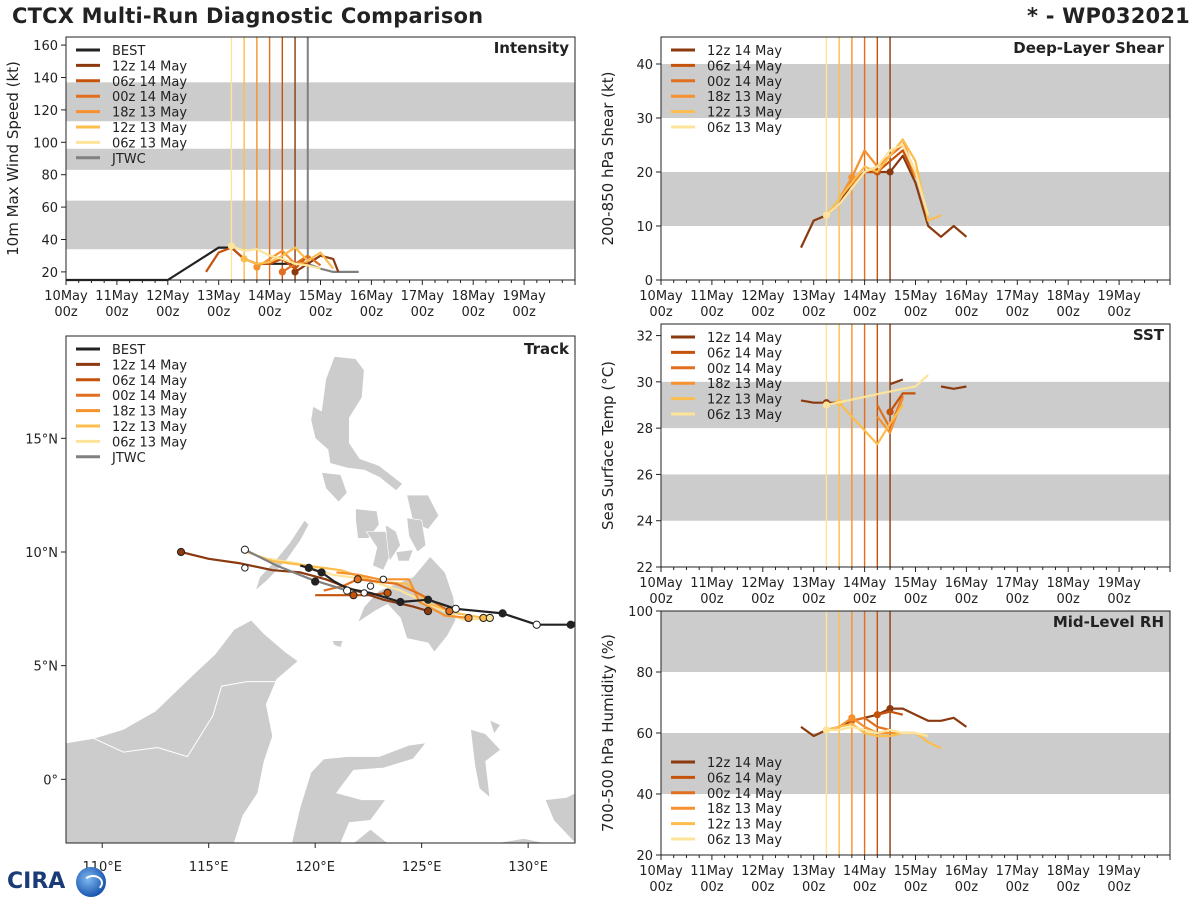 The height and width of the screenshot is (900, 1200). Describe the element at coordinates (644, 856) in the screenshot. I see `rh-ytick-label: 20` at that location.